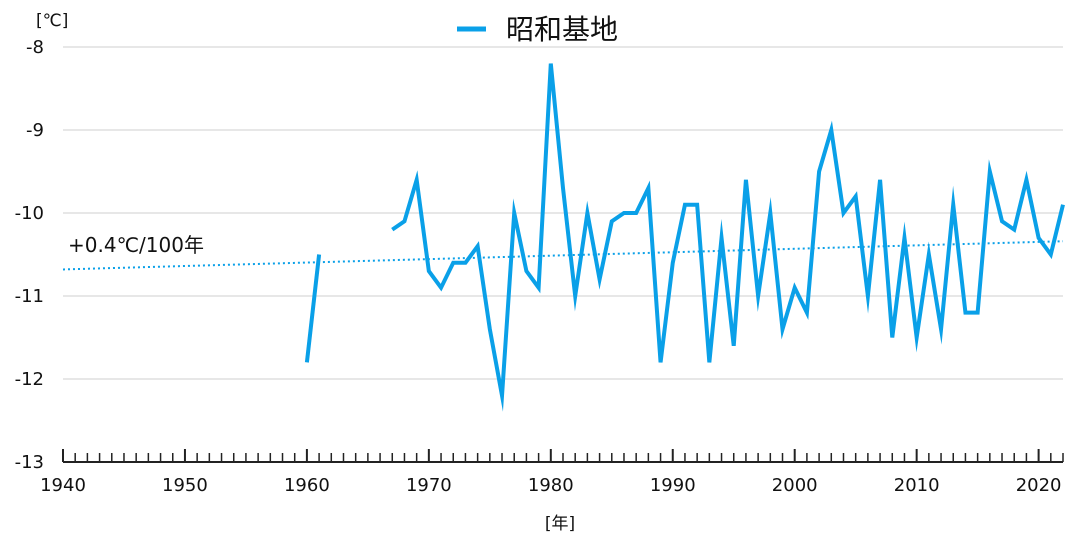 Image resolution: width=1076 pixels, height=542 pixels. What do you see at coordinates (552, 472) in the screenshot?
I see `x-axis: 1940 1950 1960 1970 1980 1990 2000 2010 2020` at bounding box center [552, 472].